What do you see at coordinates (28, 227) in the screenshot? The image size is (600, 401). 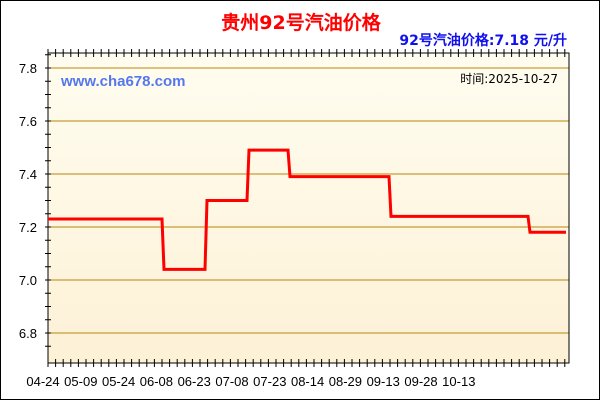 I see `y-tick-label: 7.2` at bounding box center [28, 227].